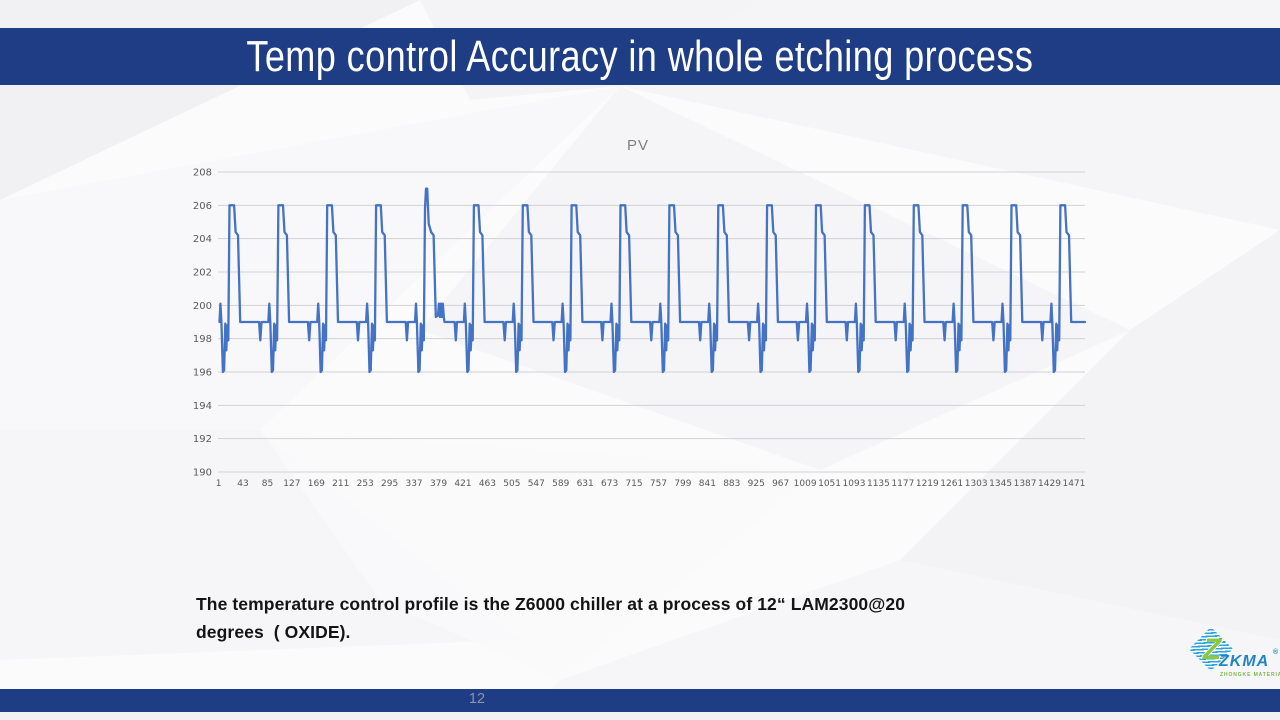 This screenshot has width=1280, height=720. What do you see at coordinates (707, 484) in the screenshot?
I see `svg-text: 841` at bounding box center [707, 484].